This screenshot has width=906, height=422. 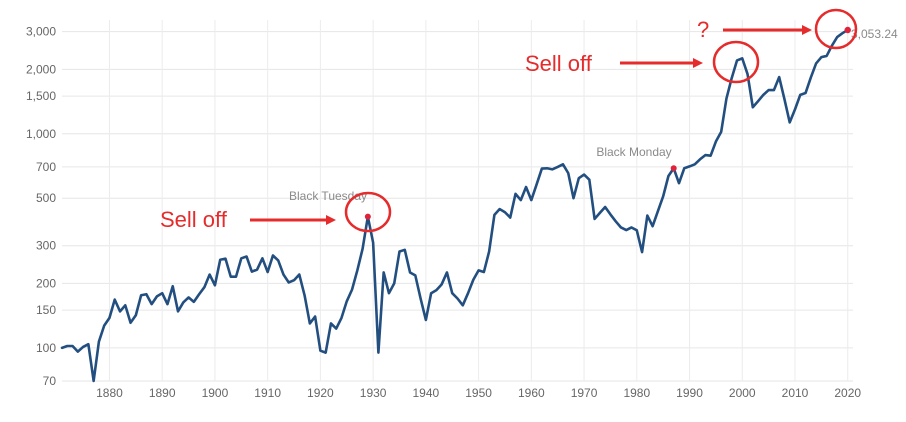 What do you see at coordinates (328, 196) in the screenshot?
I see `annotation-black-tuesday: Black Tuesday` at bounding box center [328, 196].